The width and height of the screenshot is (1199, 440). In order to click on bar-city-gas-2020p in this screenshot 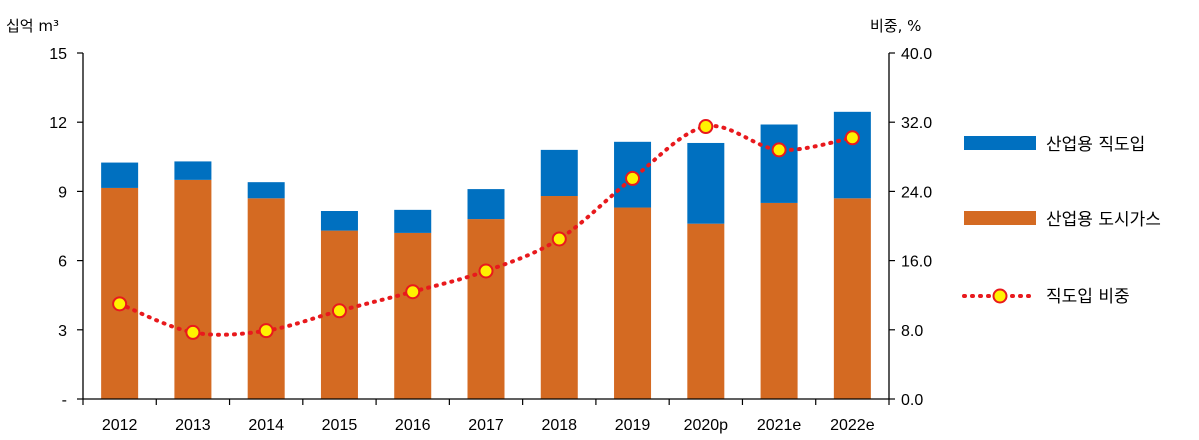, I will do `click(706, 311)`.